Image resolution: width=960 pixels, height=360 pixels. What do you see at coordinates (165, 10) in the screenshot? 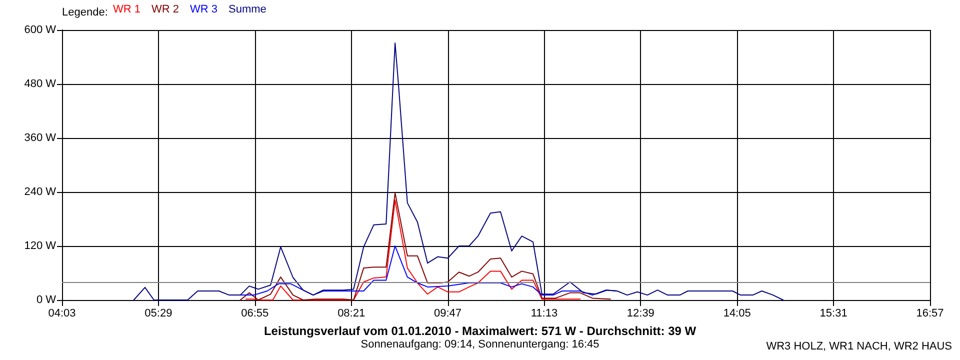
I see `text: WR 2` at bounding box center [165, 10].